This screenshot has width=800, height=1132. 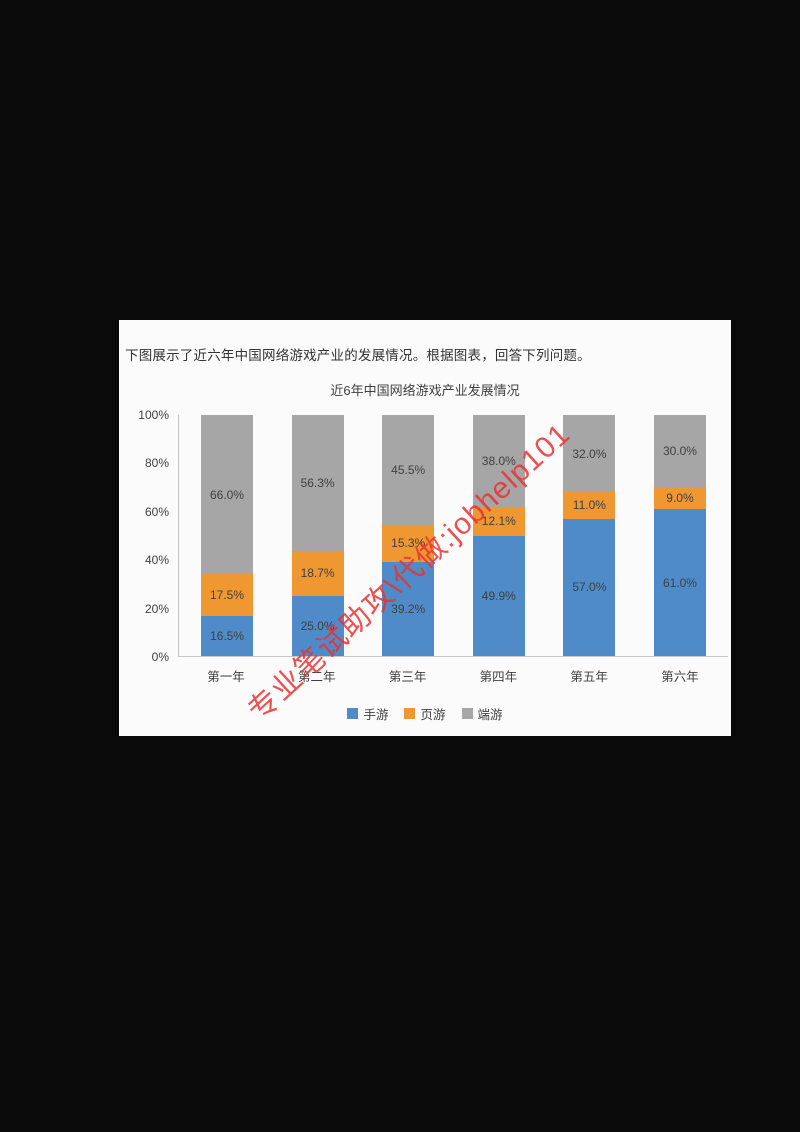 I want to click on bar-segment-label: 18.7%, so click(x=317, y=573).